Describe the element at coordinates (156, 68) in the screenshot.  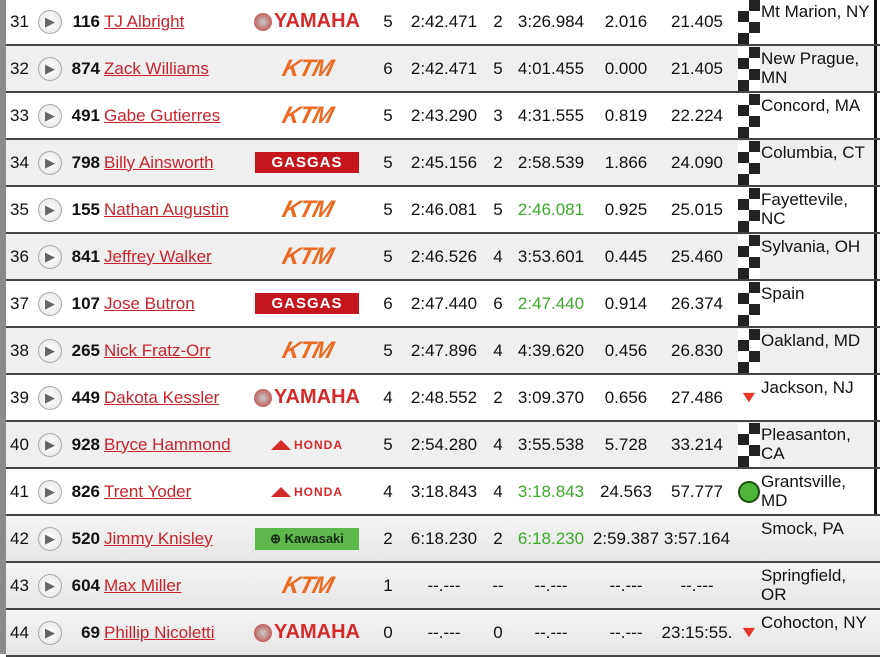
I see `rider-name-link: Zack Williams` at that location.